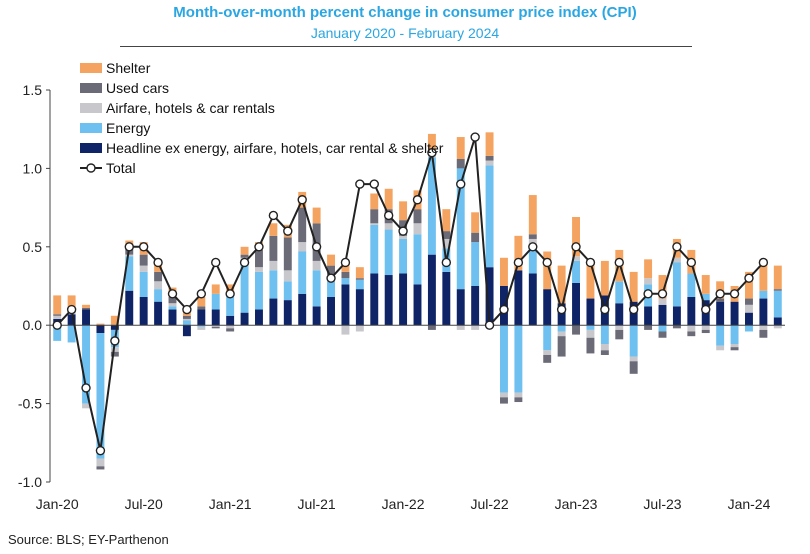  What do you see at coordinates (128, 128) in the screenshot?
I see `legend-label: Energy` at bounding box center [128, 128].